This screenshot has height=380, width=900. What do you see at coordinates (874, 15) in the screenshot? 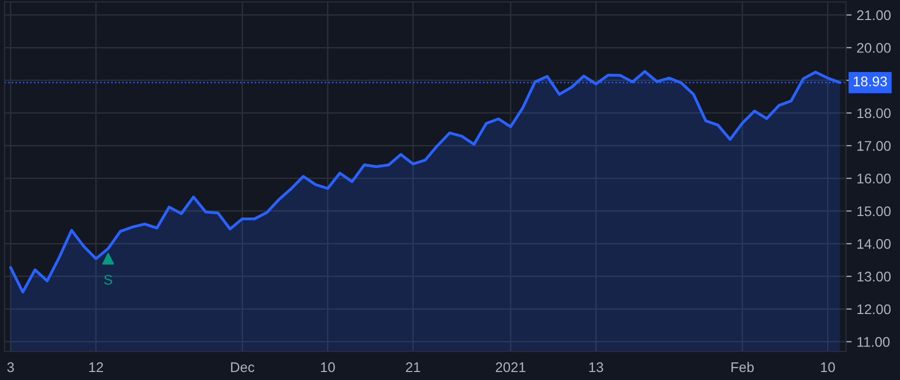
I see `y-tick-label: 21.00` at bounding box center [874, 15].